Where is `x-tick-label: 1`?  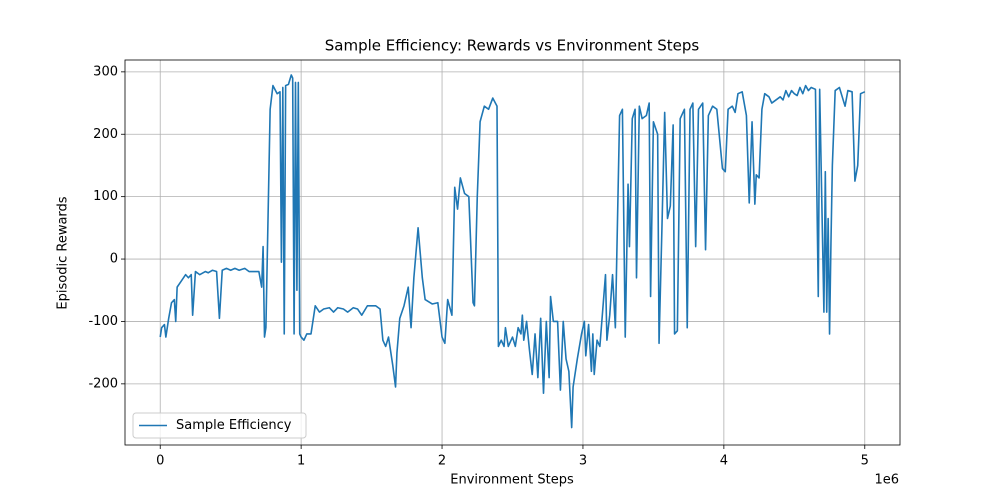 x-tick-label: 1 is located at coordinates (301, 461).